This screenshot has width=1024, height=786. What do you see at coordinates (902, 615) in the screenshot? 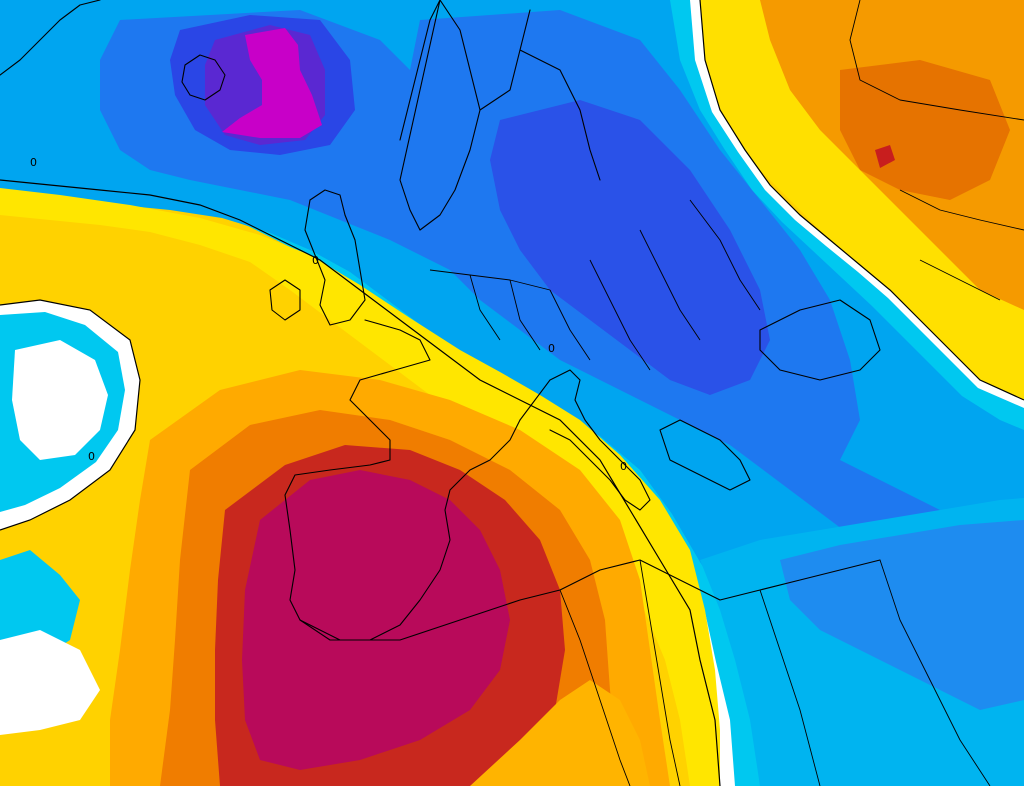
I see `field-eastmed-blue` at bounding box center [902, 615].